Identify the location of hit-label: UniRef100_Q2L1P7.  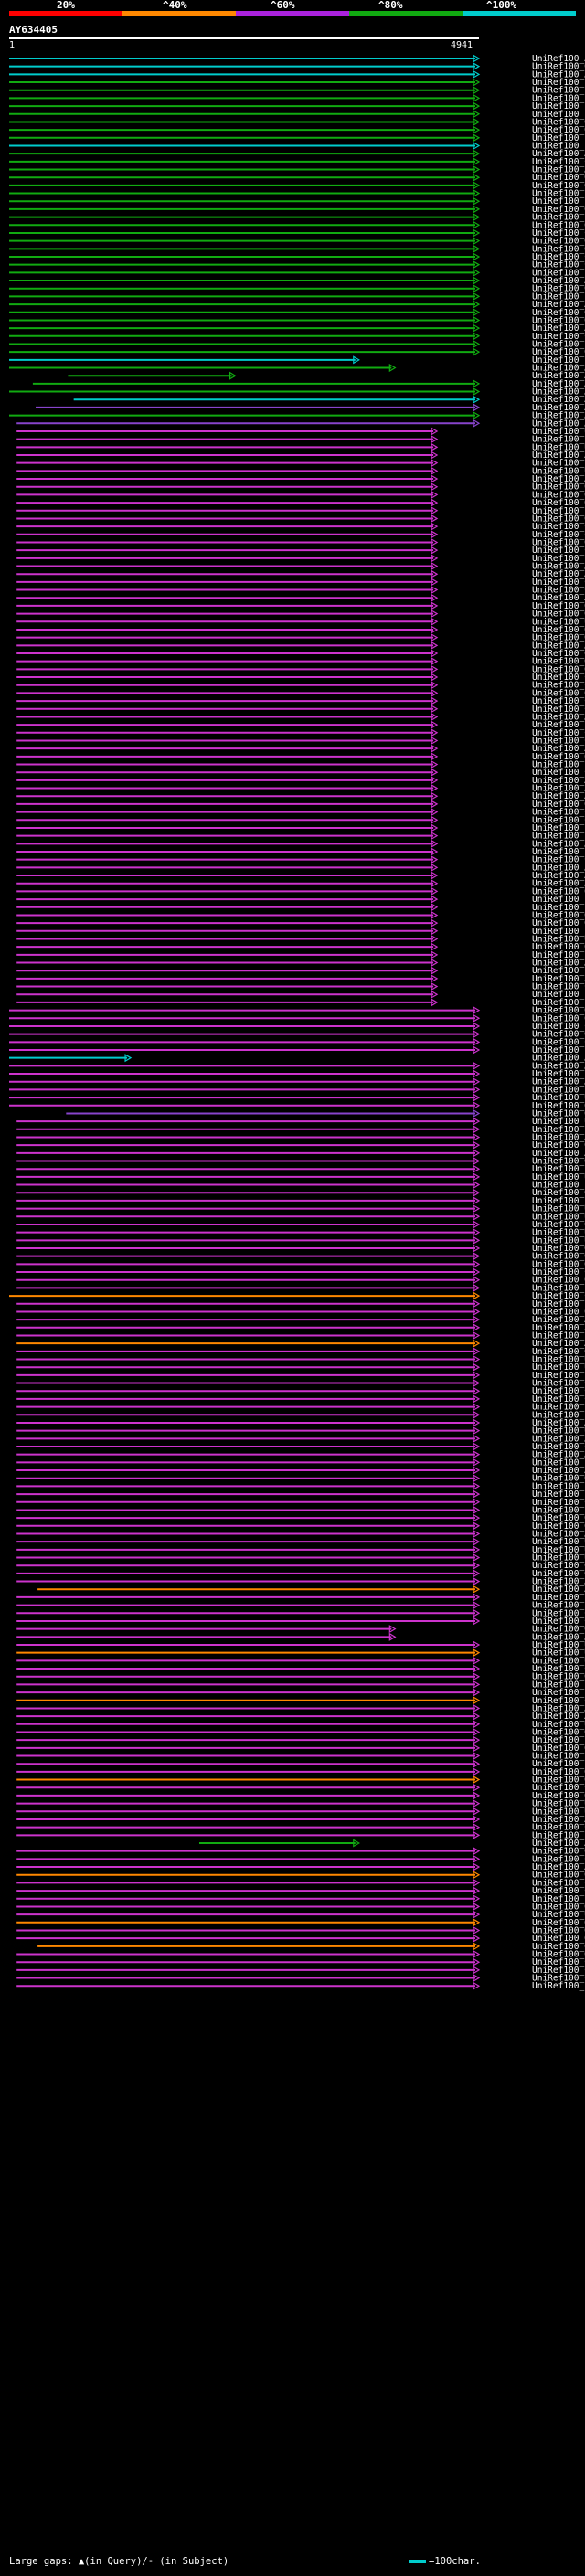
(559, 487).